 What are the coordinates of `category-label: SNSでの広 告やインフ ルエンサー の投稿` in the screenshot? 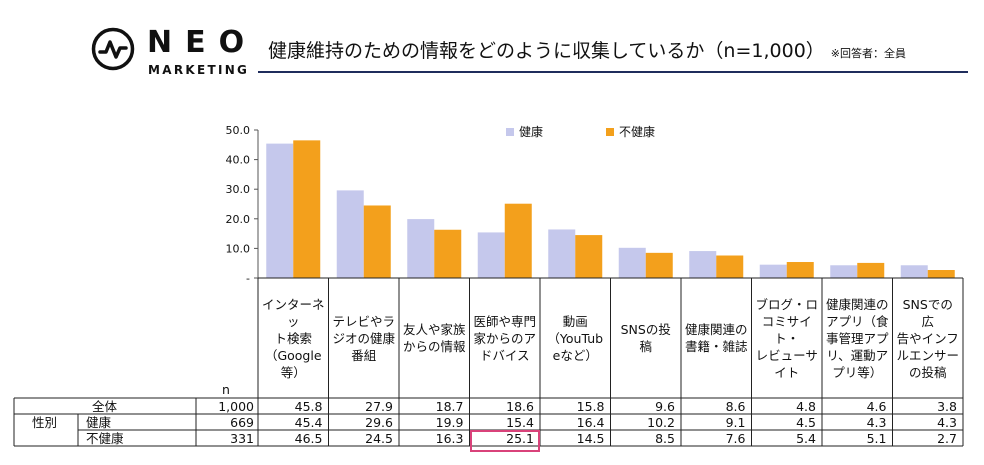 It's located at (928, 338).